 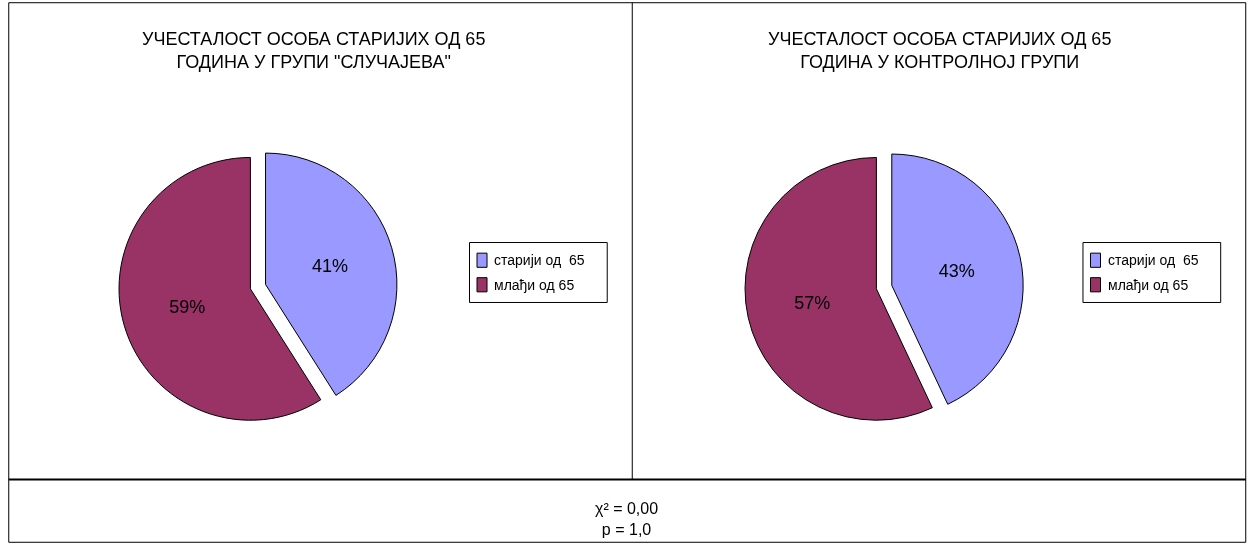 What do you see at coordinates (940, 51) in the screenshot?
I see `chart-title: УЧЕСТАЛОСТ ОСОБА СТАРИЈИХ ОД 65 ГОДИНА У КОНТРОЛНОЈ ГРУПИ` at bounding box center [940, 51].